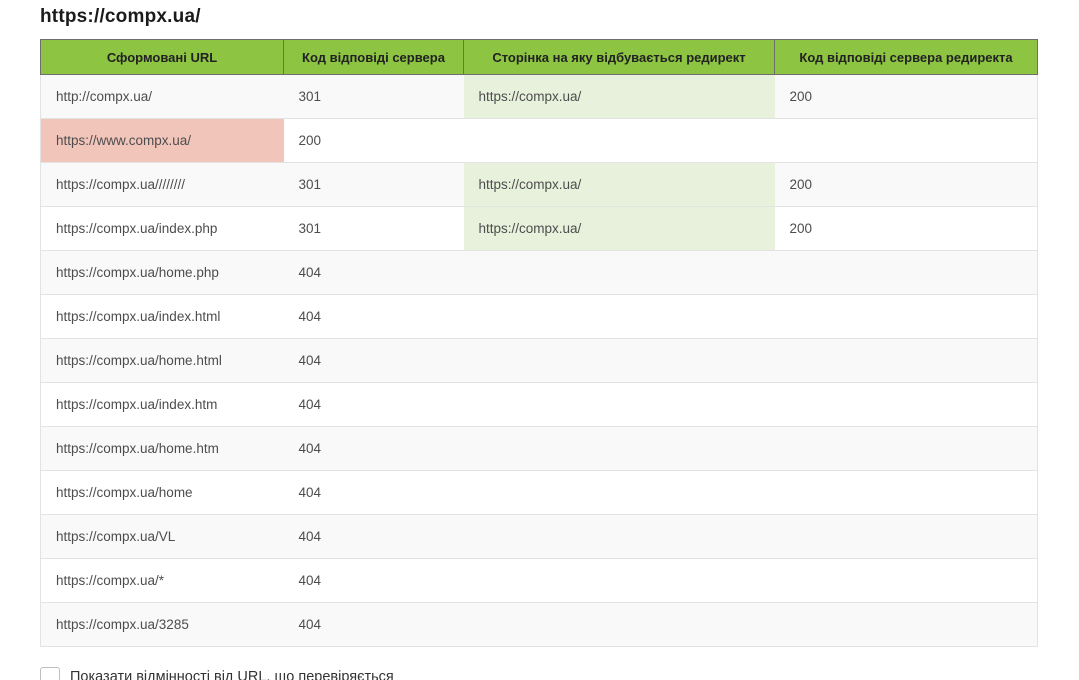 The width and height of the screenshot is (1079, 680). I want to click on table-row: https://compx.ua/index.htm 404, so click(539, 404).